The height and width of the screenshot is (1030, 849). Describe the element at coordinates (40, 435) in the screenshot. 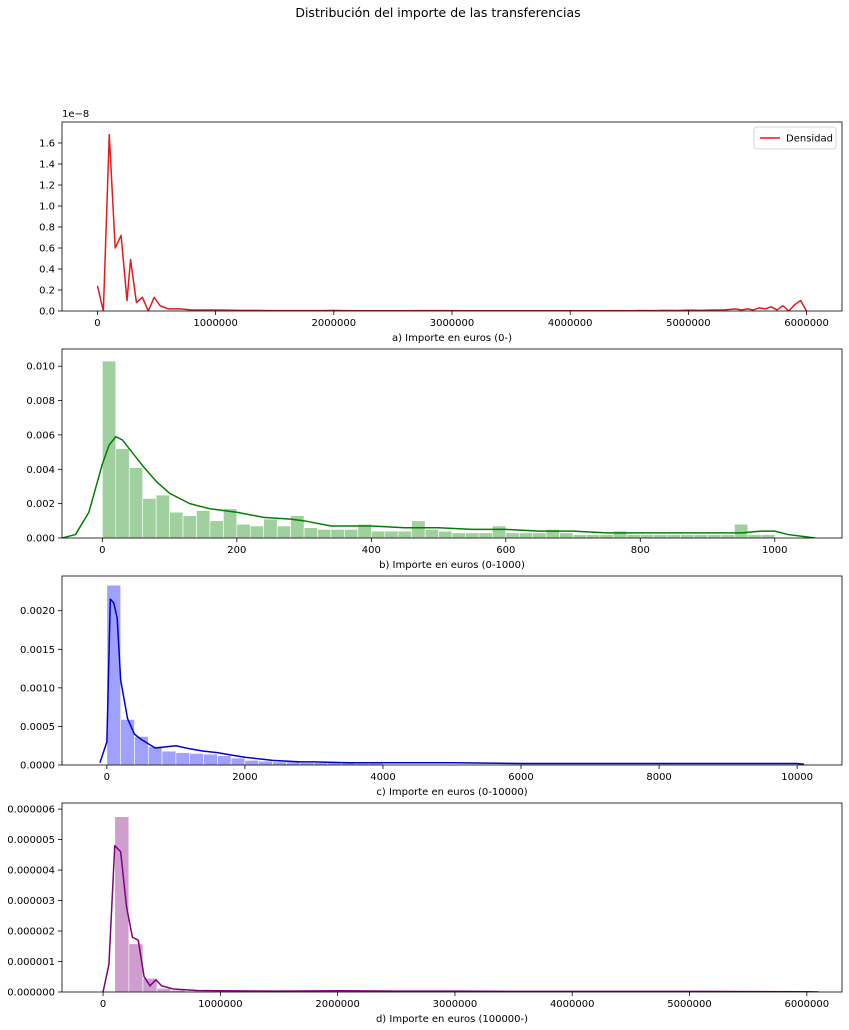

I see `y-tick-label: 0.006` at that location.